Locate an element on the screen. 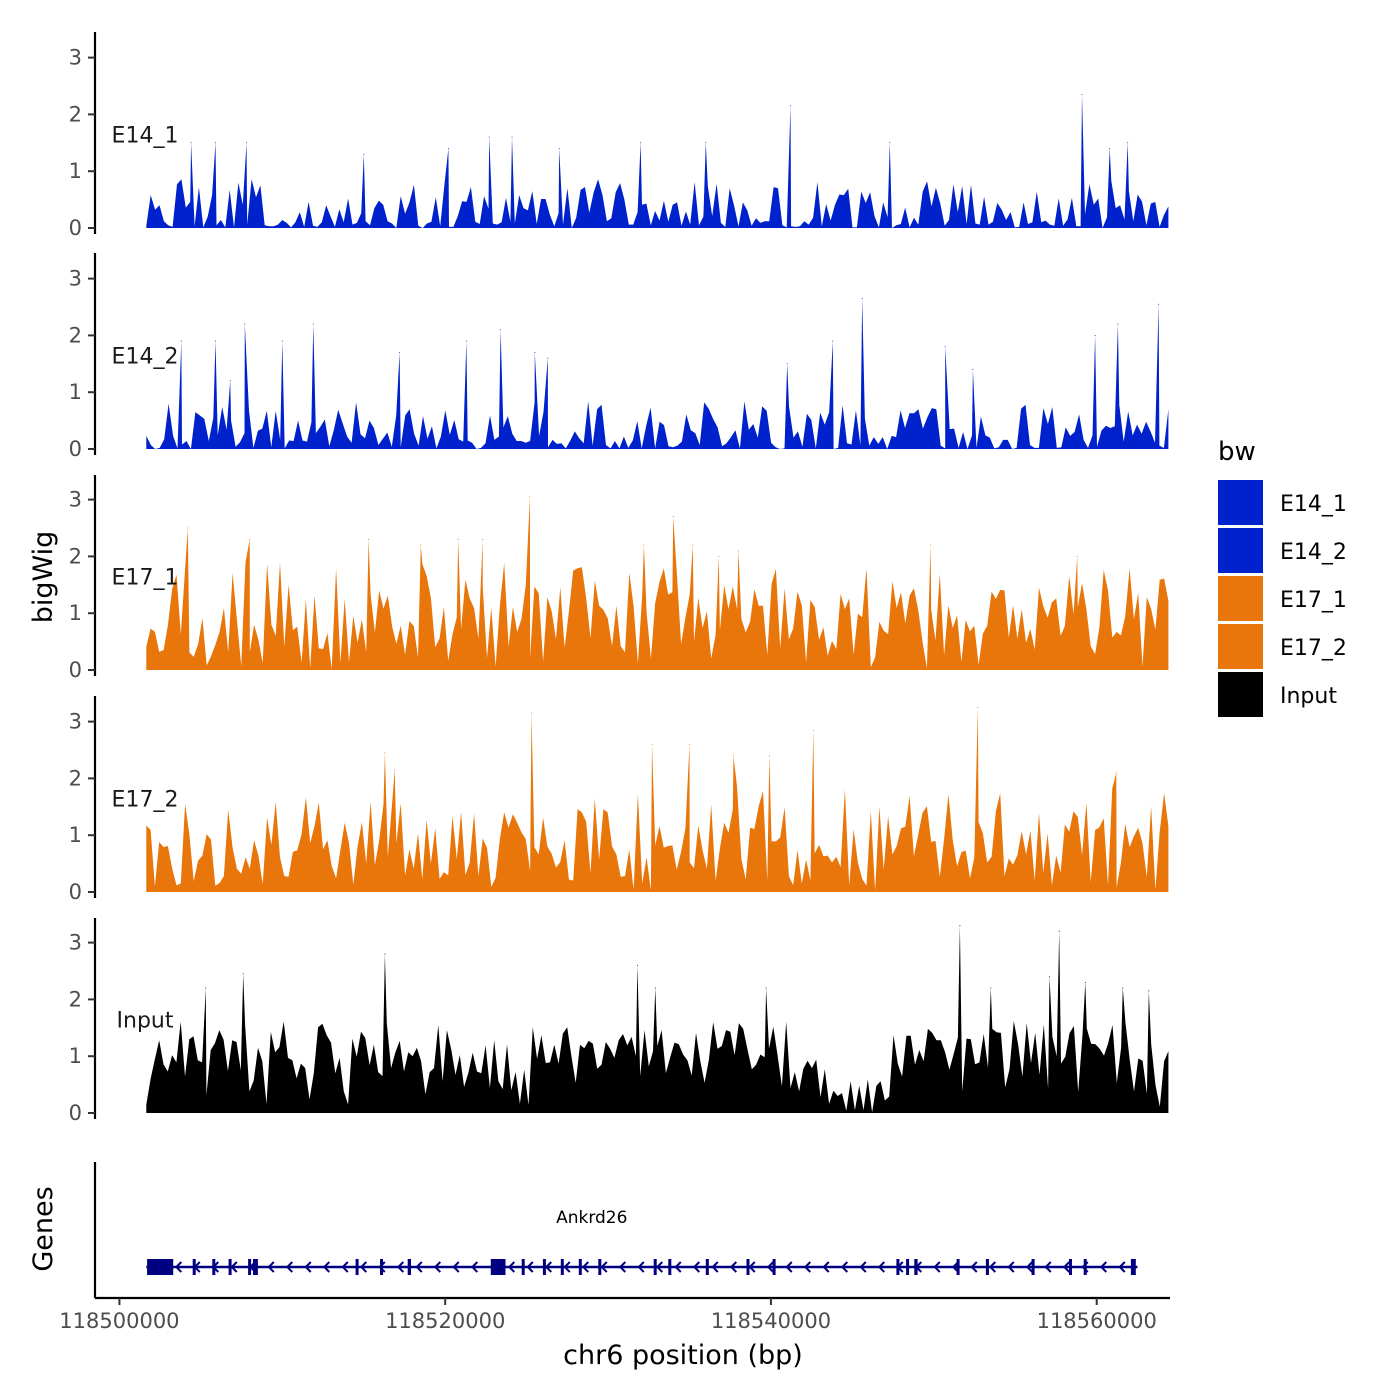  track-Input: 0 1 2 3 Input is located at coordinates (619, 1021).